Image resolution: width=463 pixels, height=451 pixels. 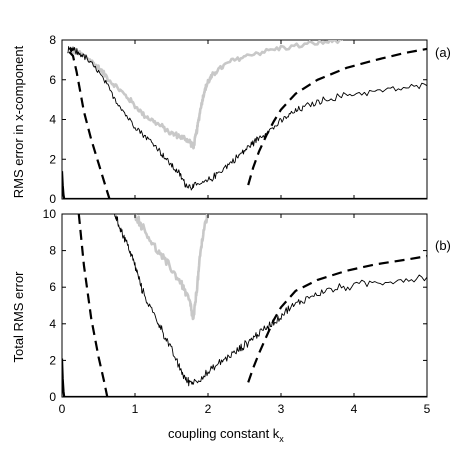 I want to click on y-tick-label-1-5: 10, so click(x=50, y=214).